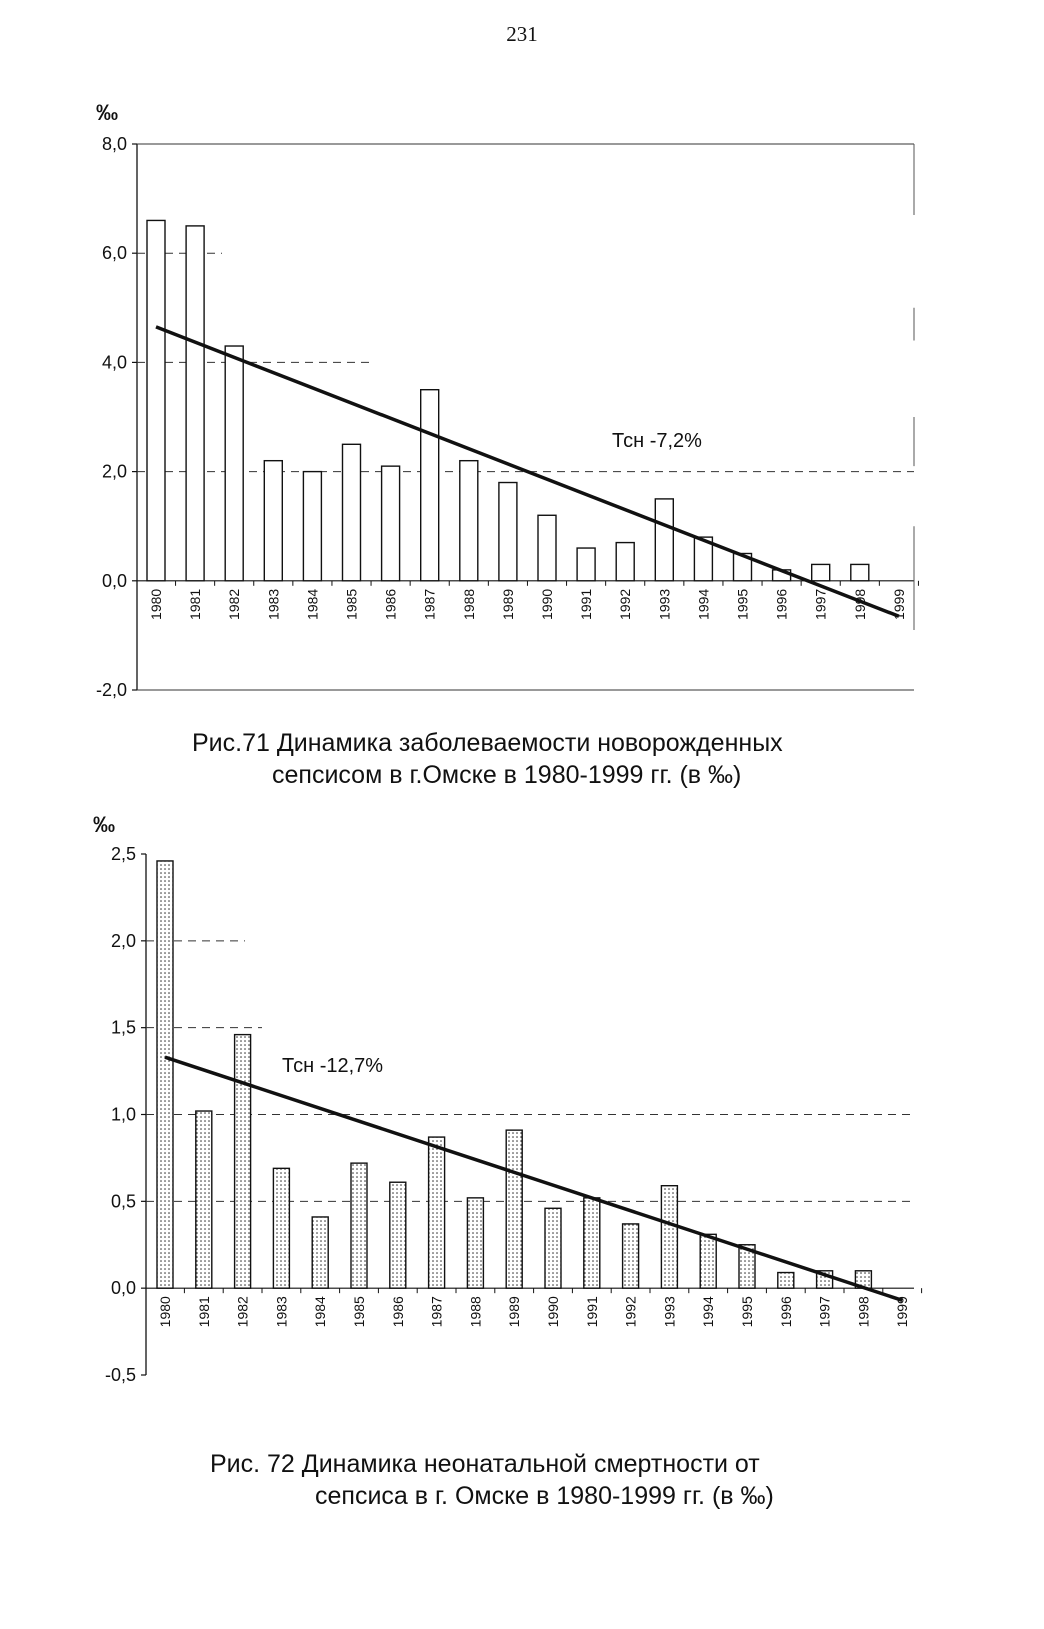 The image size is (1044, 1629). I want to click on fig71-trend-line, so click(527, 471).